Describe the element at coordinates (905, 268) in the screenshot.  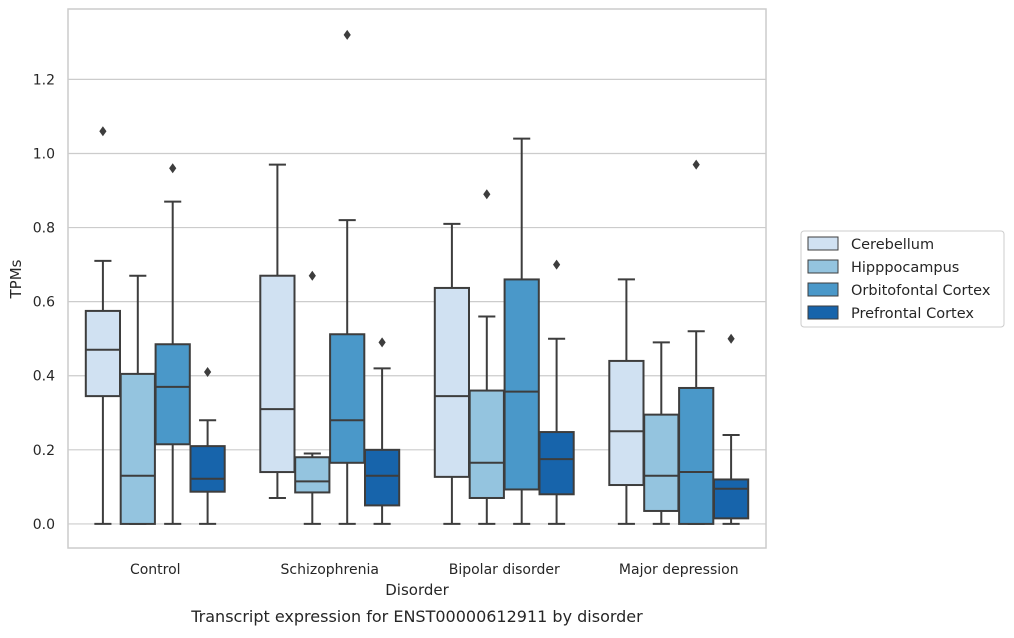
I see `legend-label: Hipppocampus` at that location.